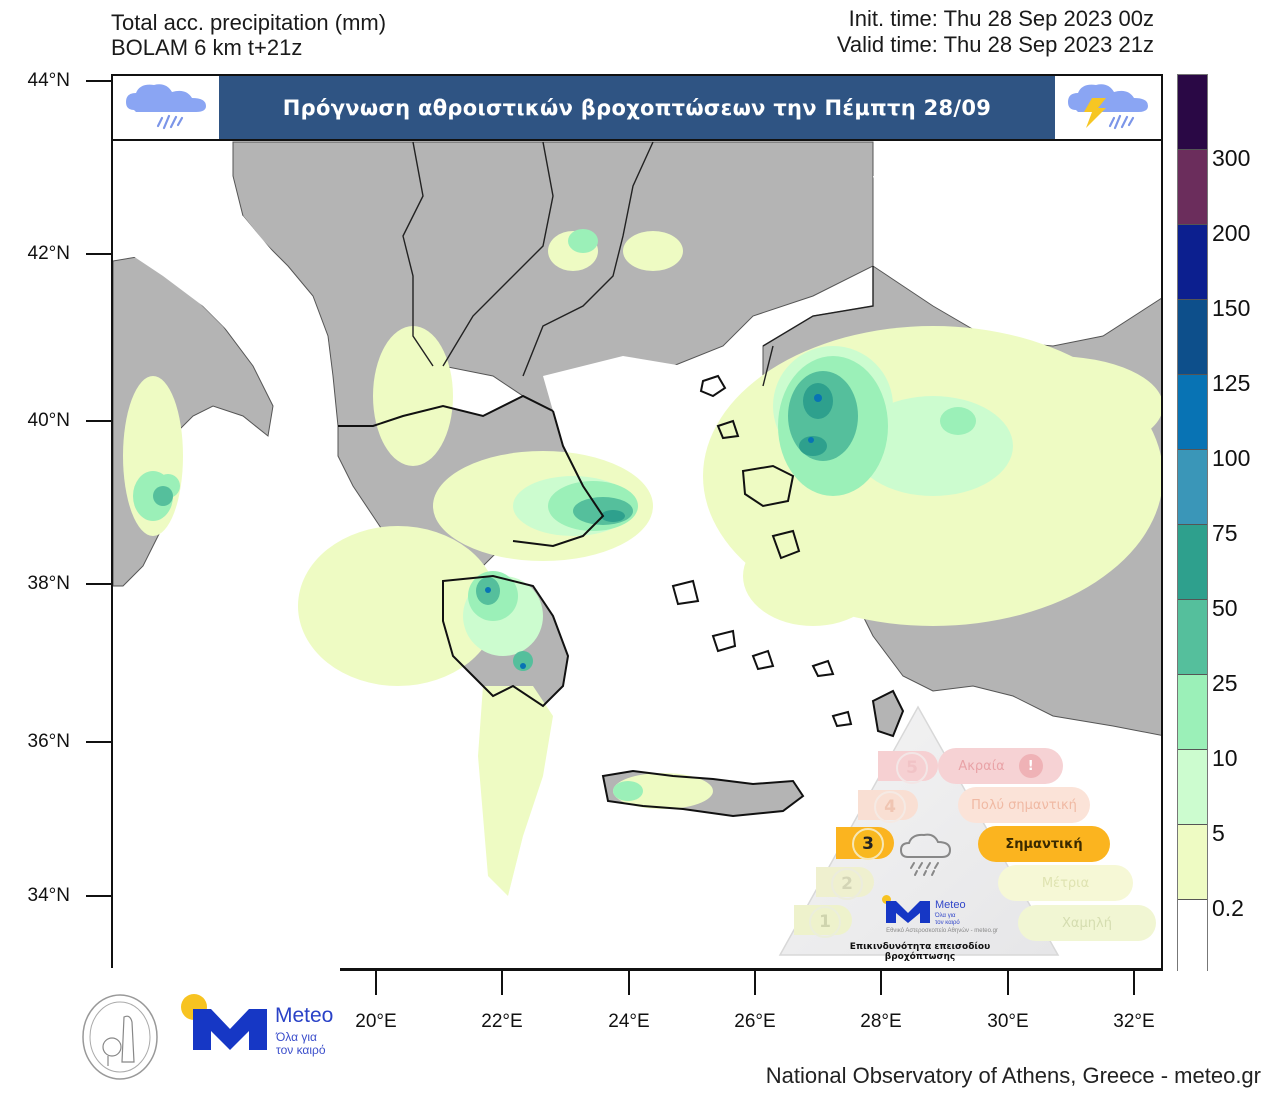  I want to click on lon-label: 26°E, so click(755, 1021).